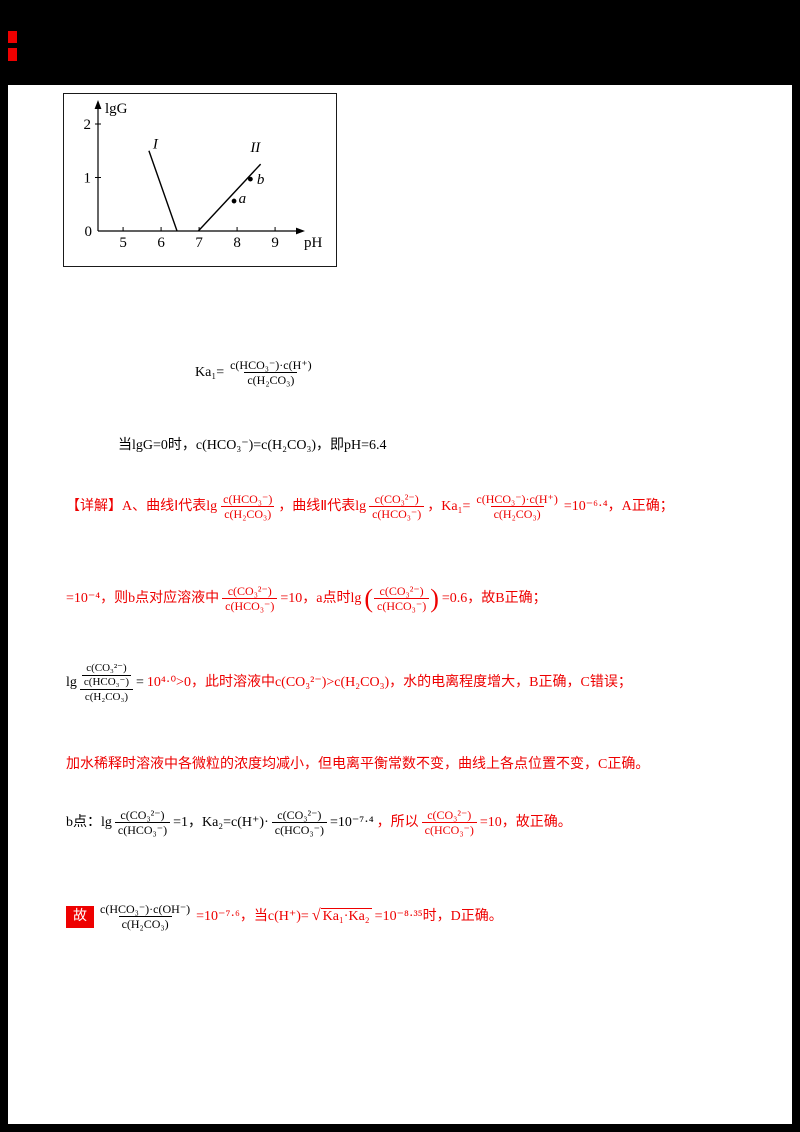 This screenshot has height=1132, width=800. I want to click on inner-numerator: c(CO₃²⁻), so click(106, 668).